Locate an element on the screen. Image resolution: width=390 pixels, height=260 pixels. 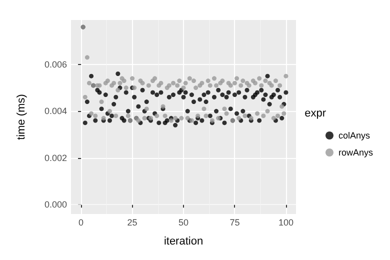
y-tick-label: 0.004 is located at coordinates (55, 111).